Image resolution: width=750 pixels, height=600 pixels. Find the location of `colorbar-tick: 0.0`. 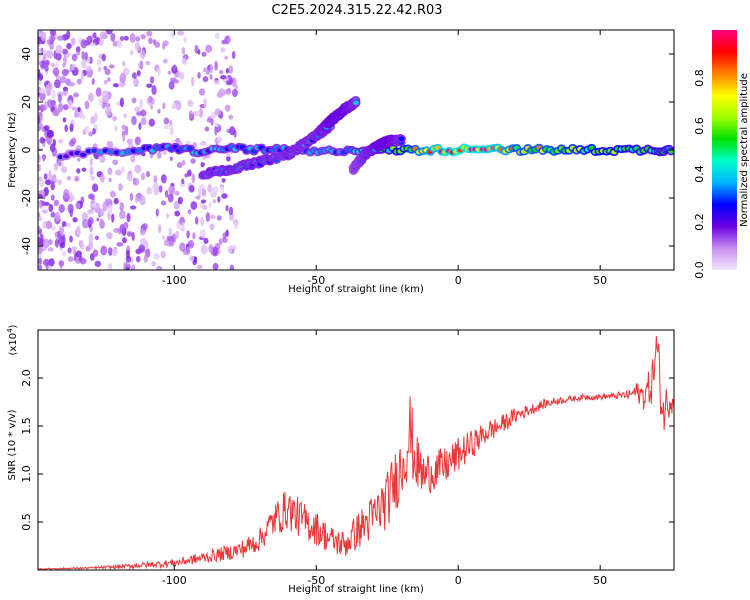

colorbar-tick: 0.0 is located at coordinates (699, 270).